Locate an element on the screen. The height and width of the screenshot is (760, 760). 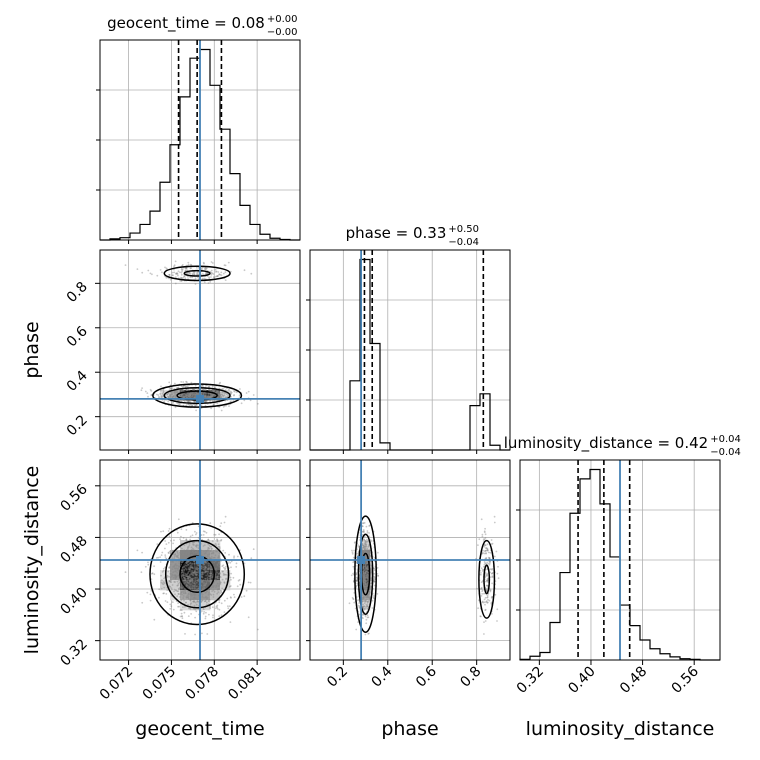
x-tick-label: 0.078 is located at coordinates (202, 684).